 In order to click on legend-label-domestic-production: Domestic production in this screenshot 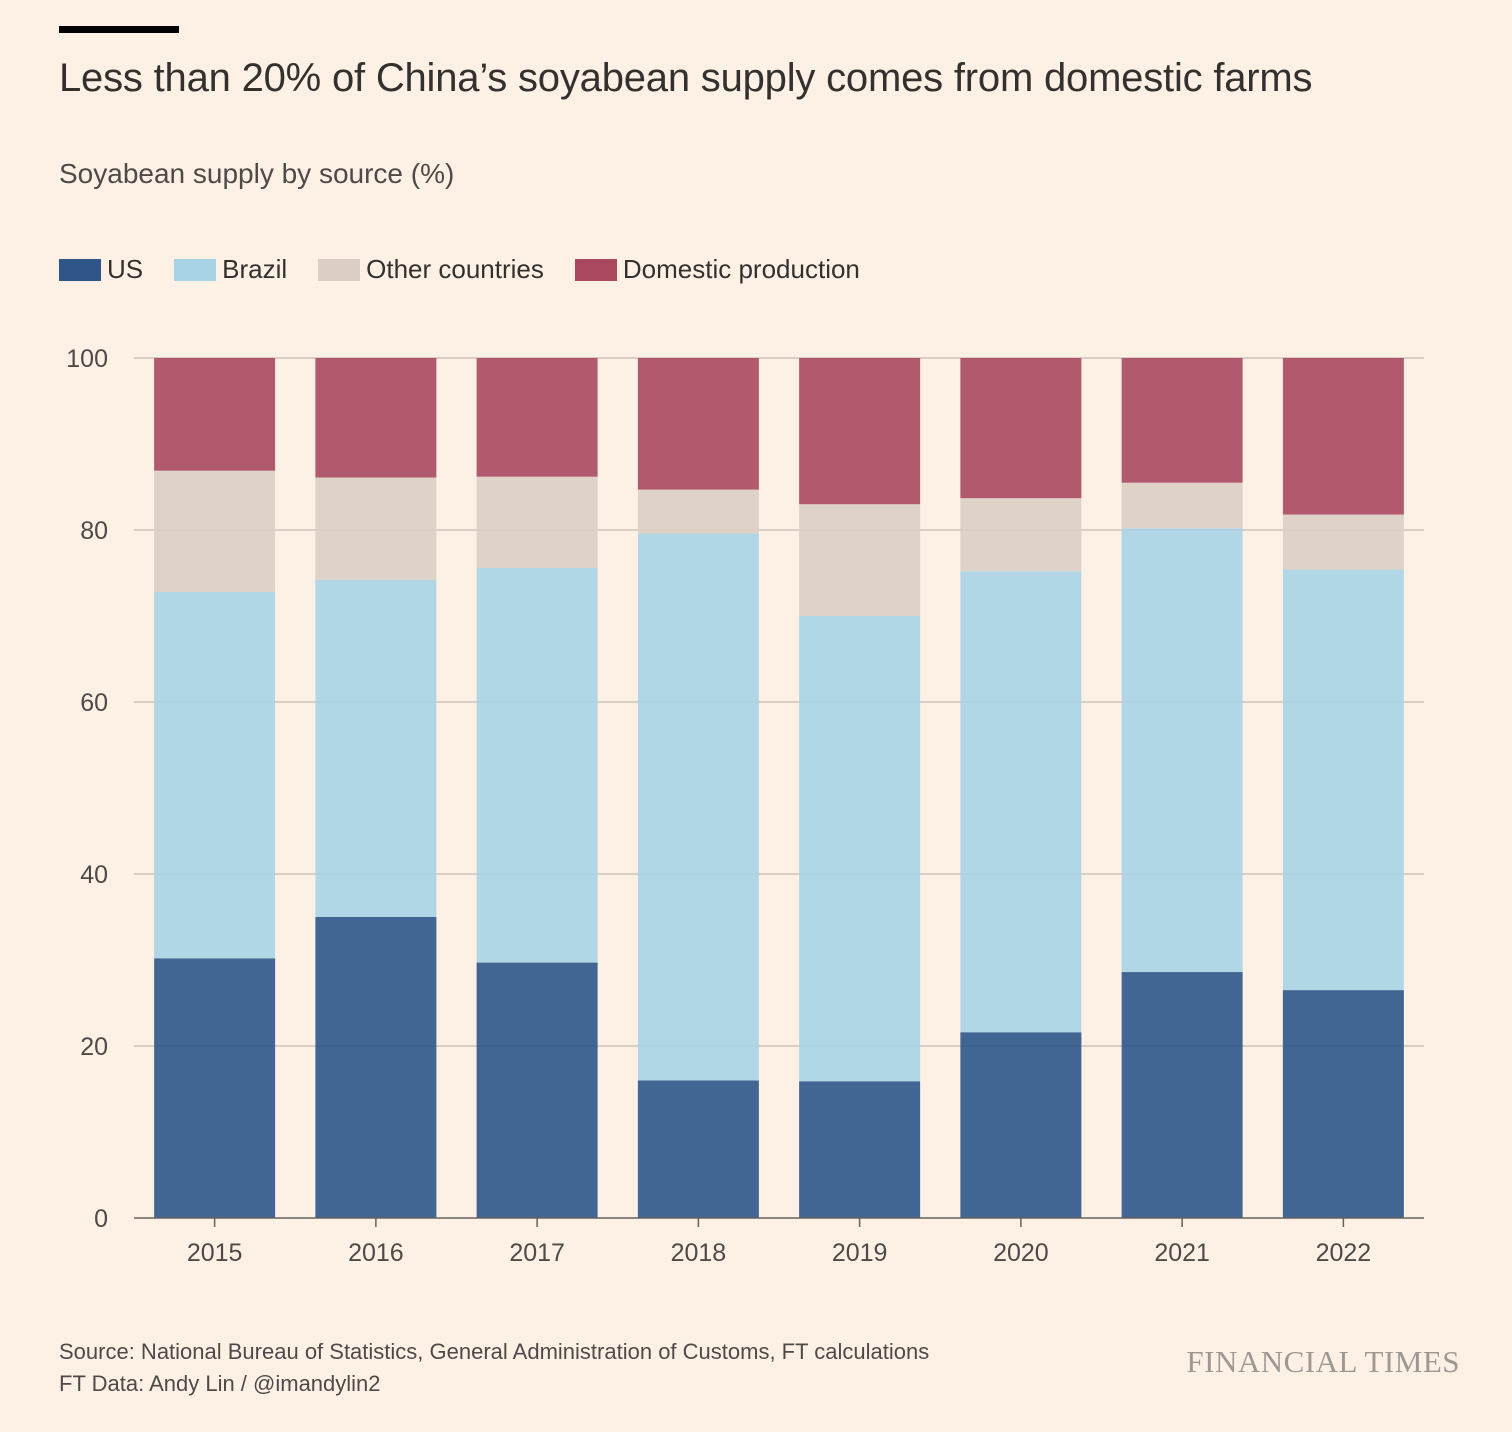, I will do `click(741, 269)`.